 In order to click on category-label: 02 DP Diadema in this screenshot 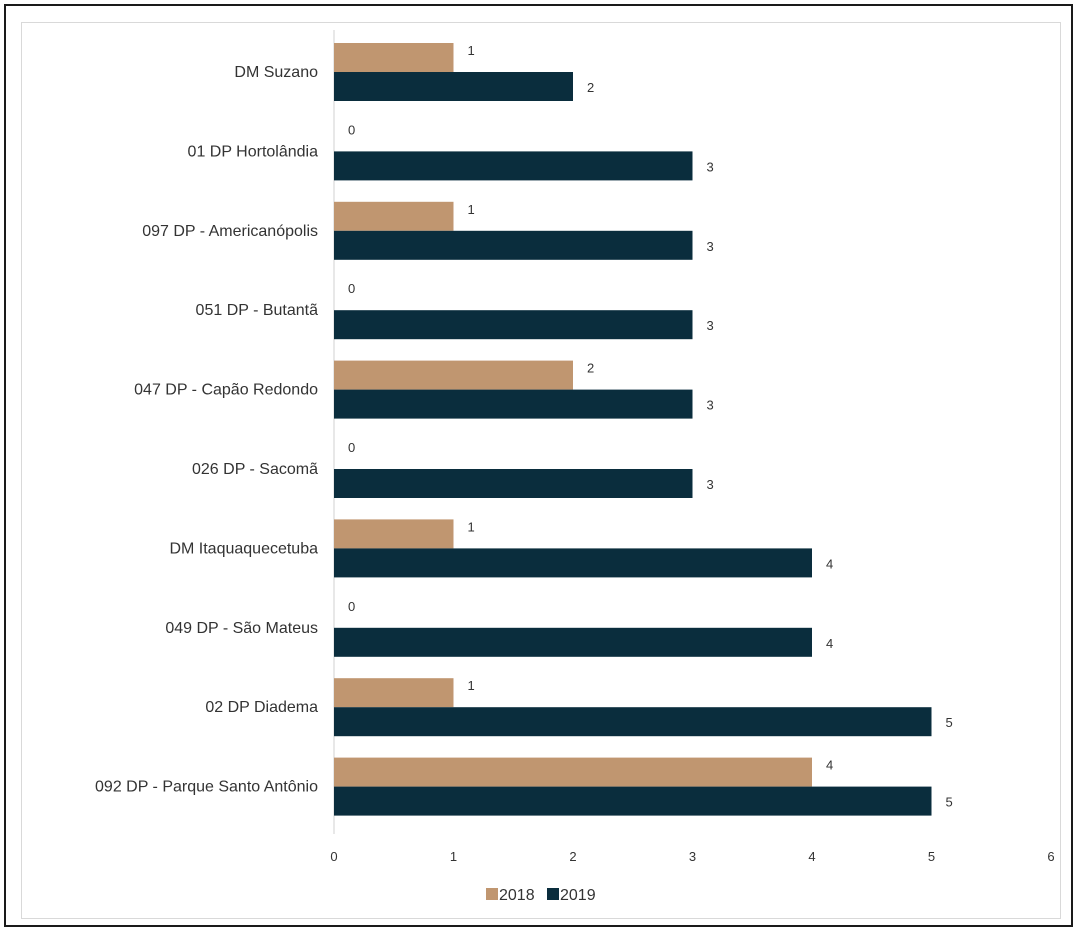, I will do `click(261, 707)`.